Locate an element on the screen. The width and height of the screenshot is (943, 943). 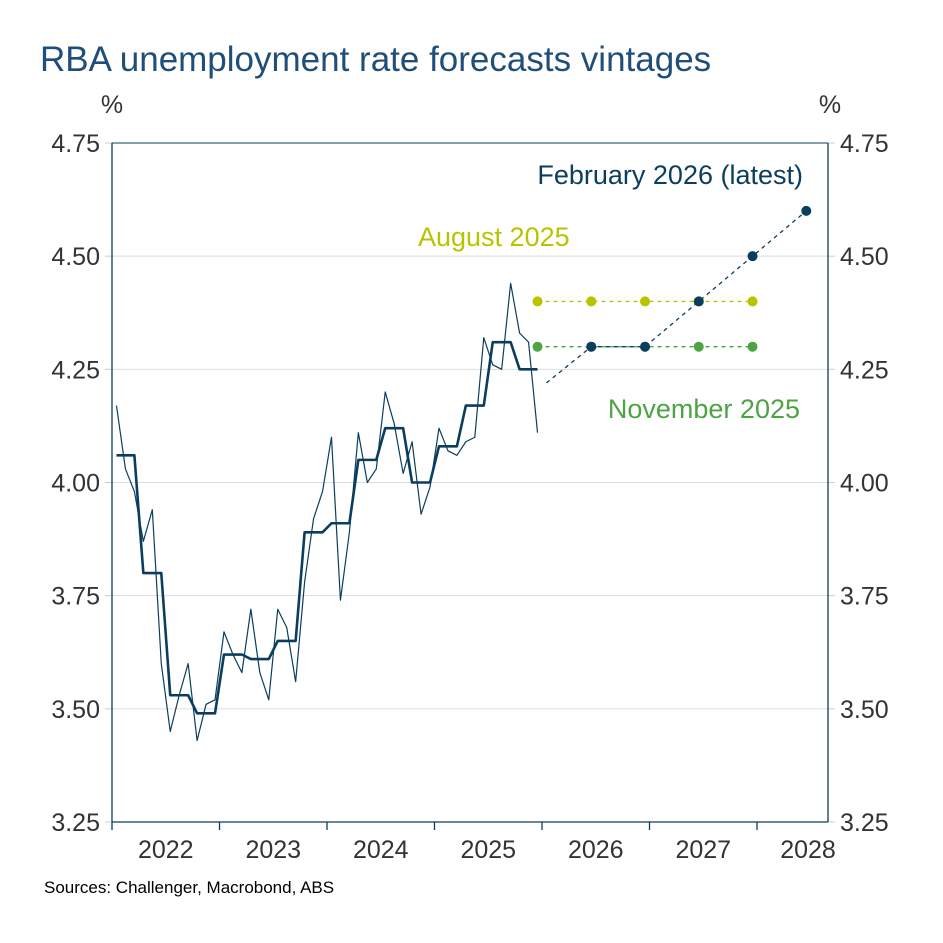
y-tick-label-right: 4.75 is located at coordinates (864, 144).